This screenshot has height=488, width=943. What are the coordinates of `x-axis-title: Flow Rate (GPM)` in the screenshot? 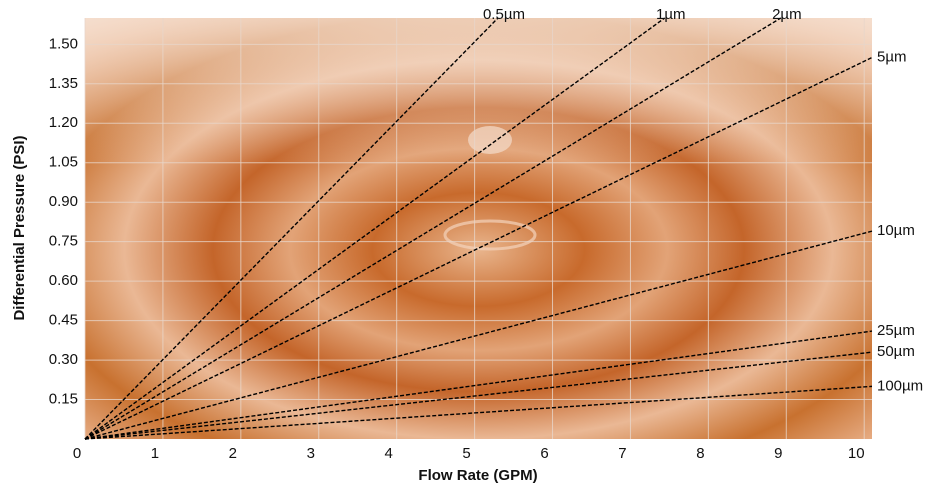 It's located at (477, 475).